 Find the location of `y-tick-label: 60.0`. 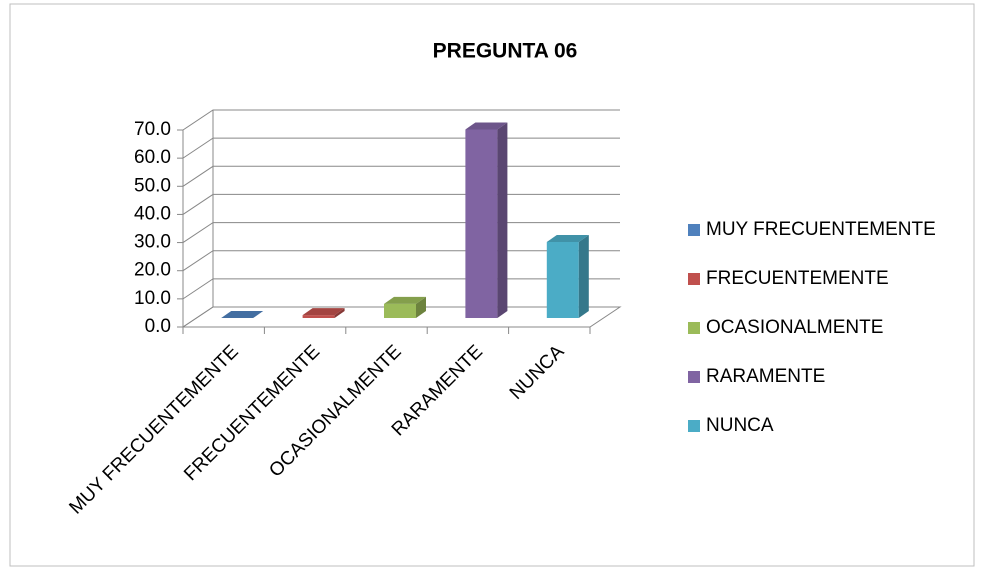

y-tick-label: 60.0 is located at coordinates (152, 157).